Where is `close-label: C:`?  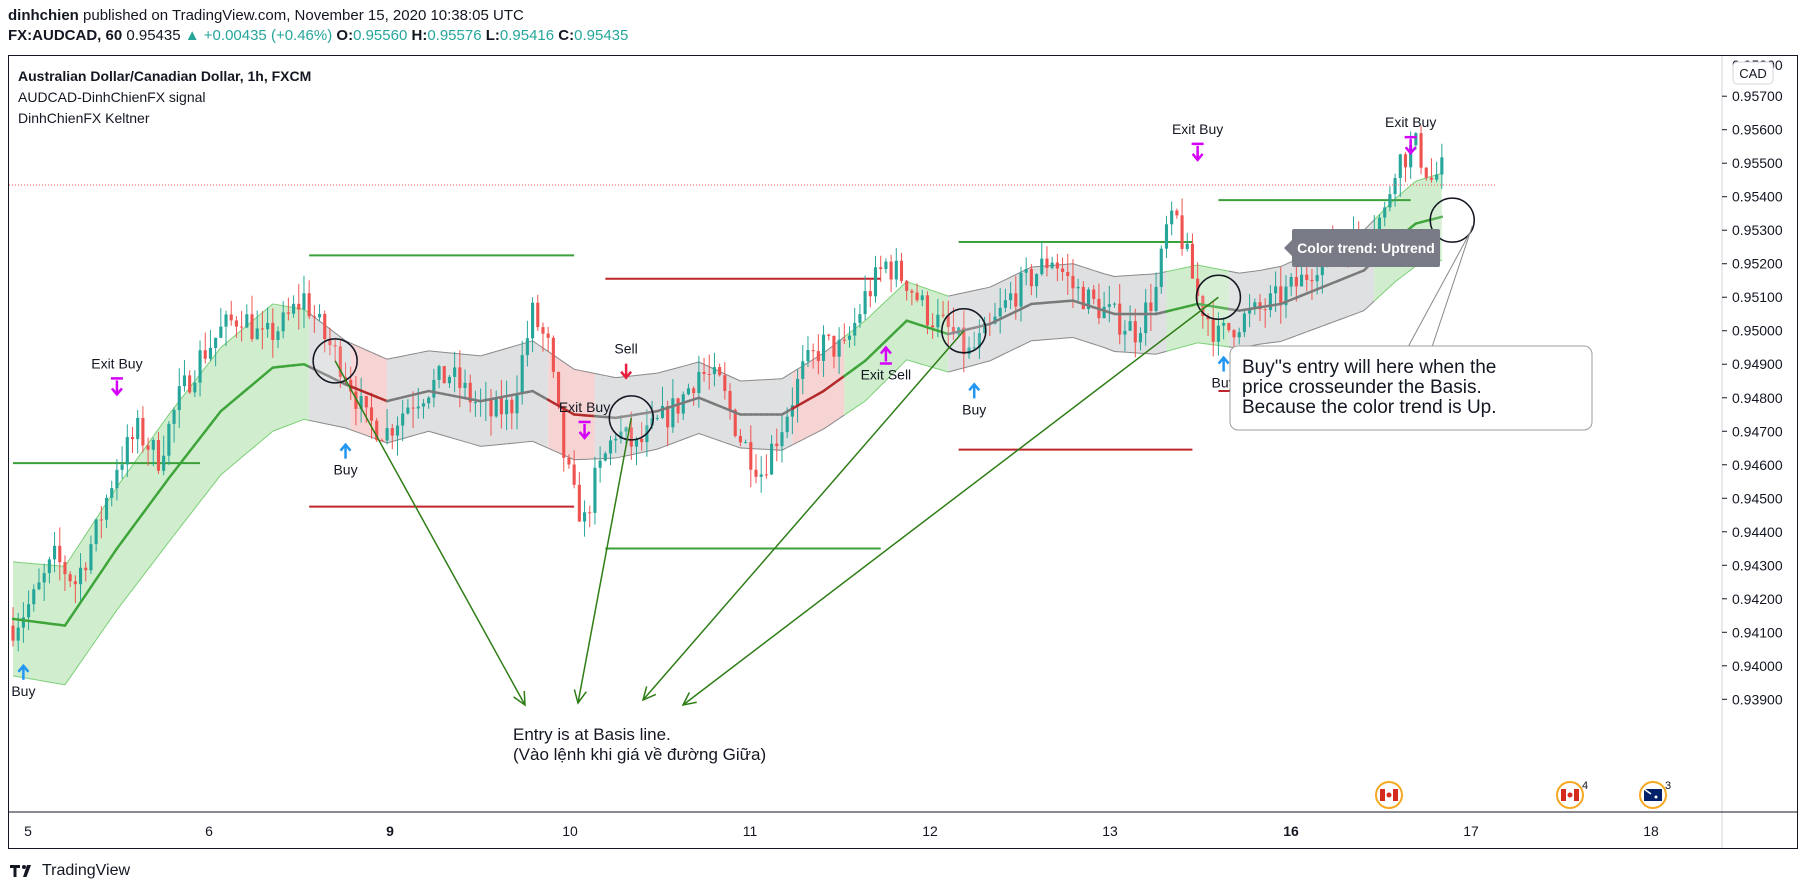 close-label: C: is located at coordinates (566, 35).